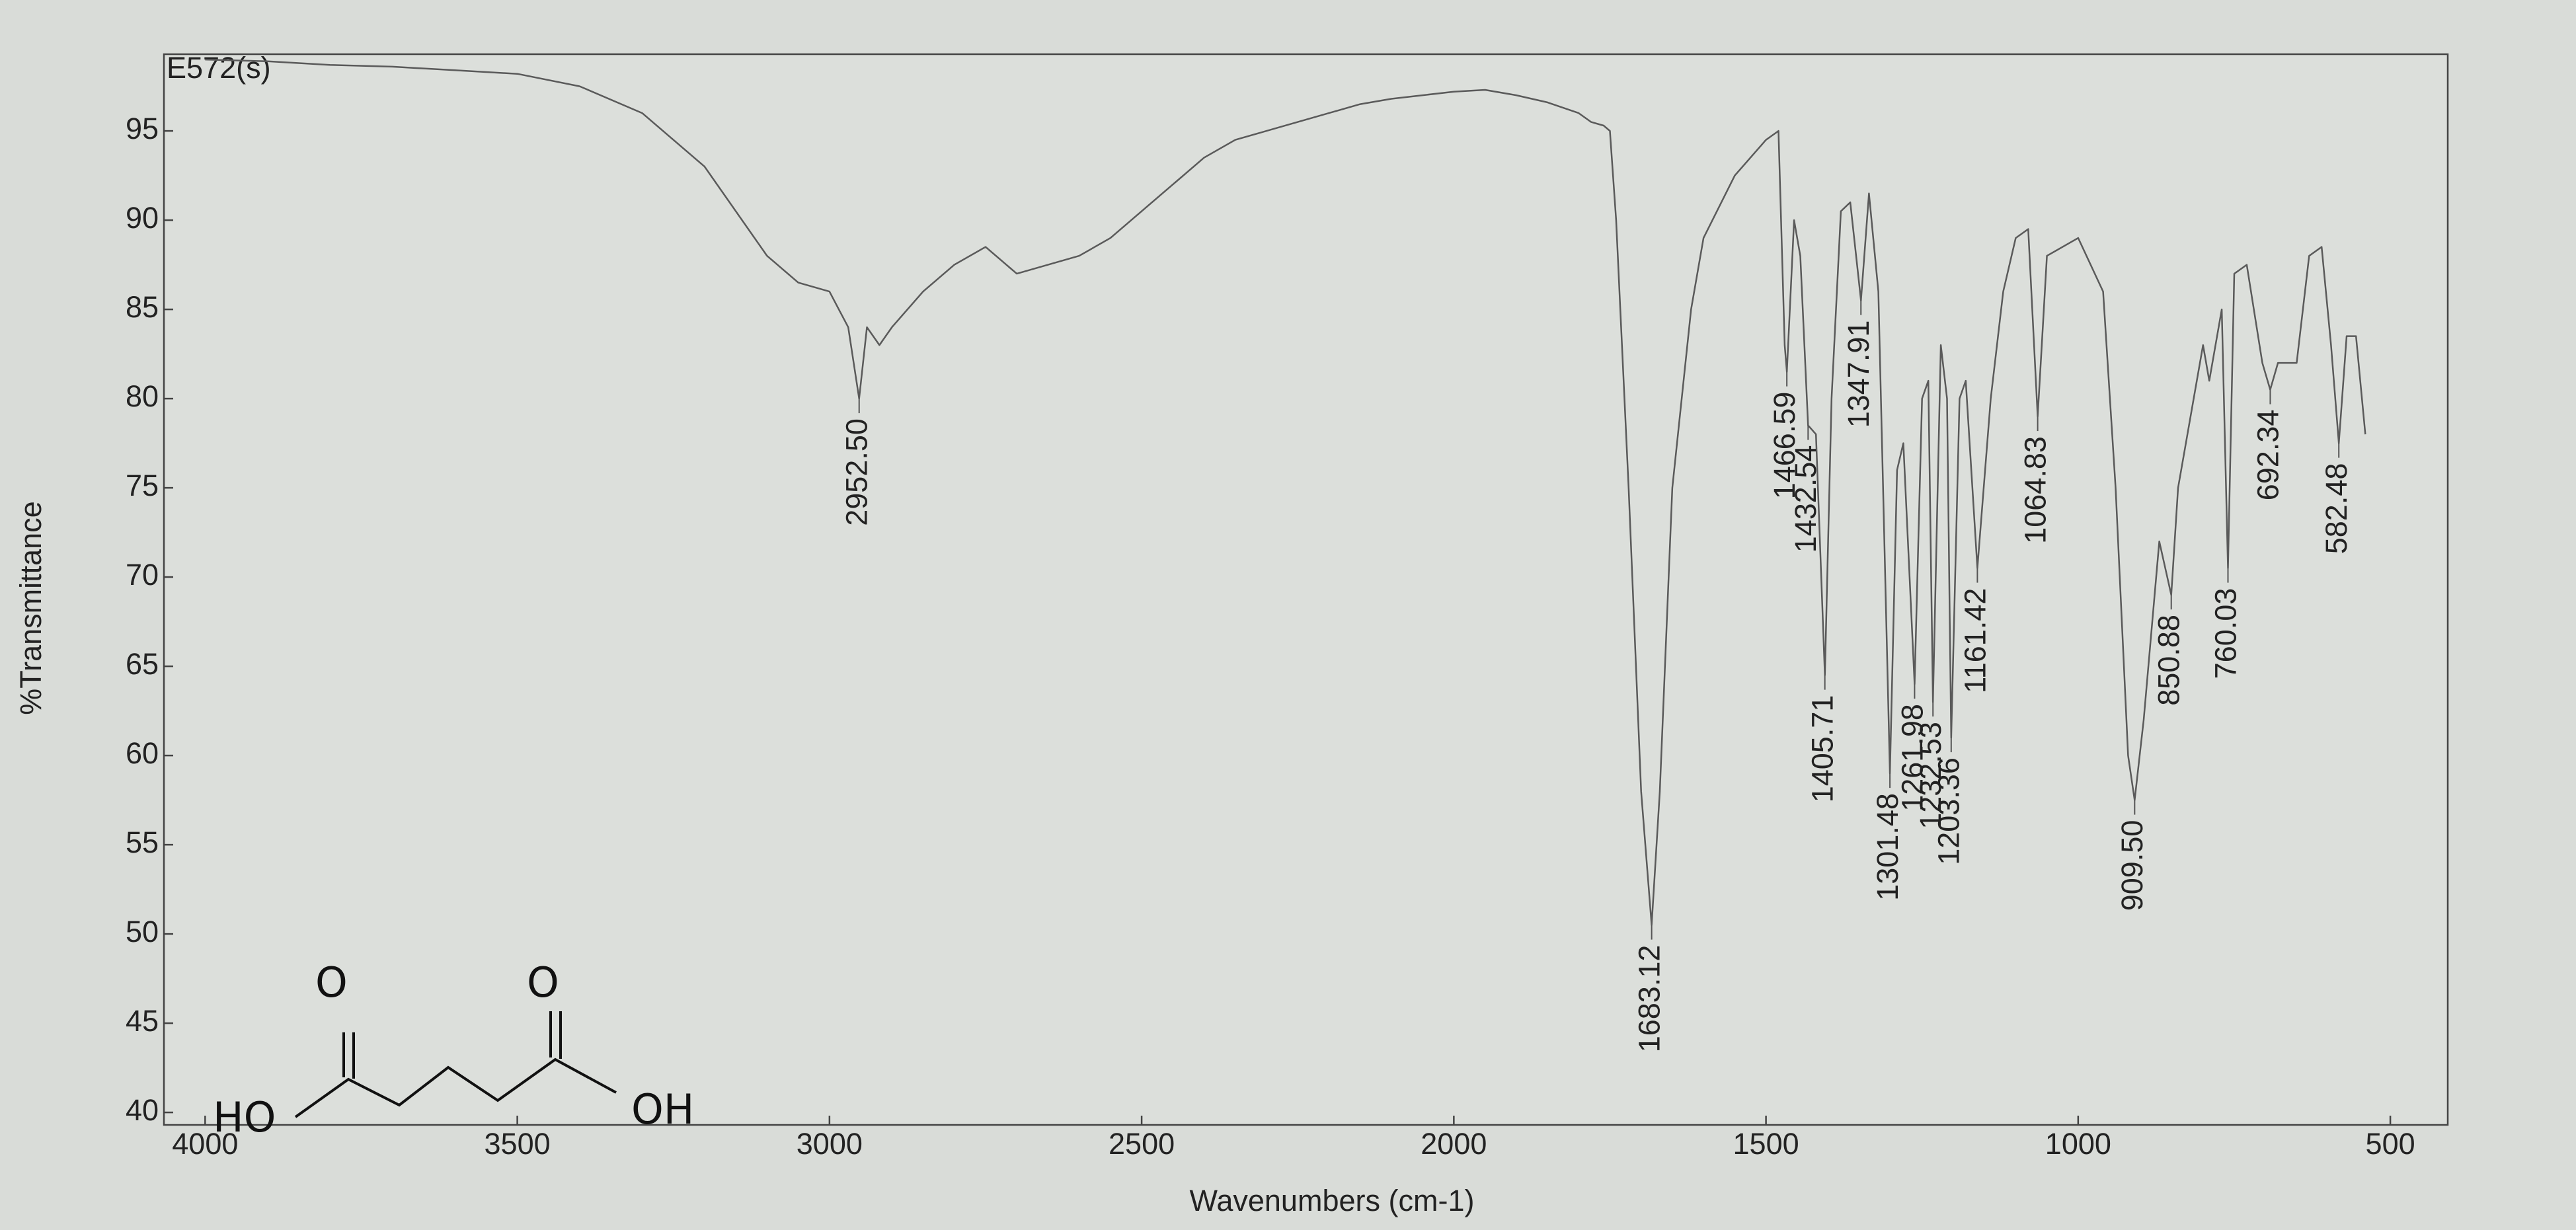  What do you see at coordinates (1949, 811) in the screenshot?
I see `peak-label: 1203.36` at bounding box center [1949, 811].